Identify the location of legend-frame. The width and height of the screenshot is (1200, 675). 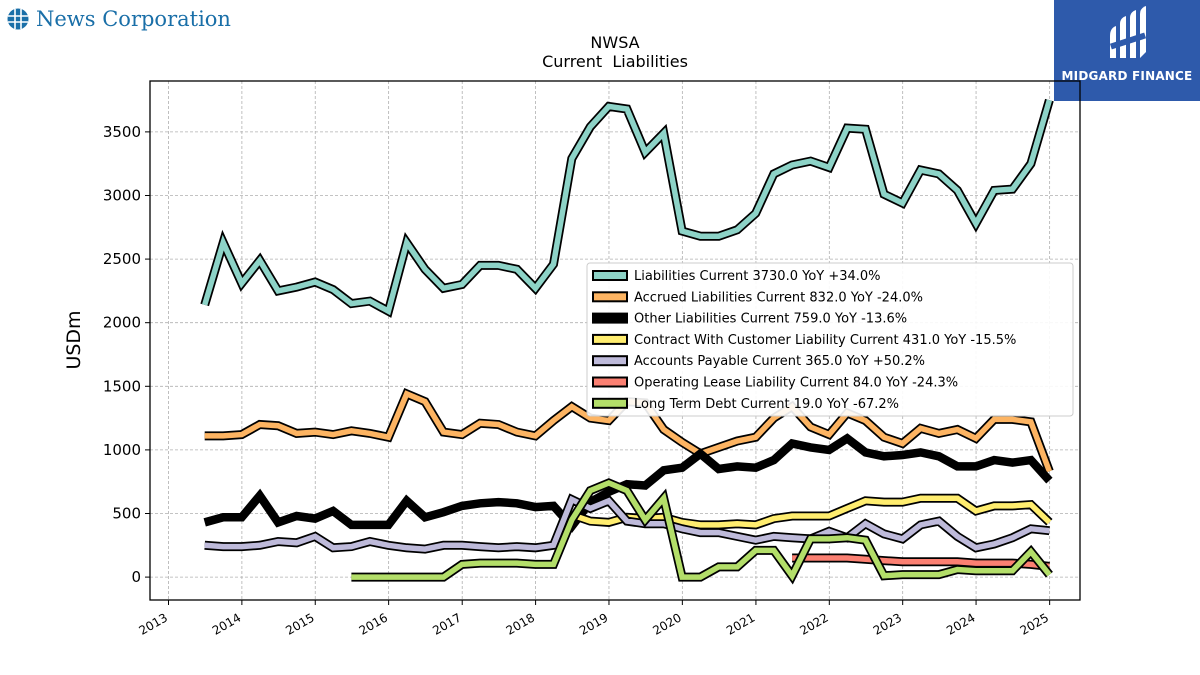
(830, 339).